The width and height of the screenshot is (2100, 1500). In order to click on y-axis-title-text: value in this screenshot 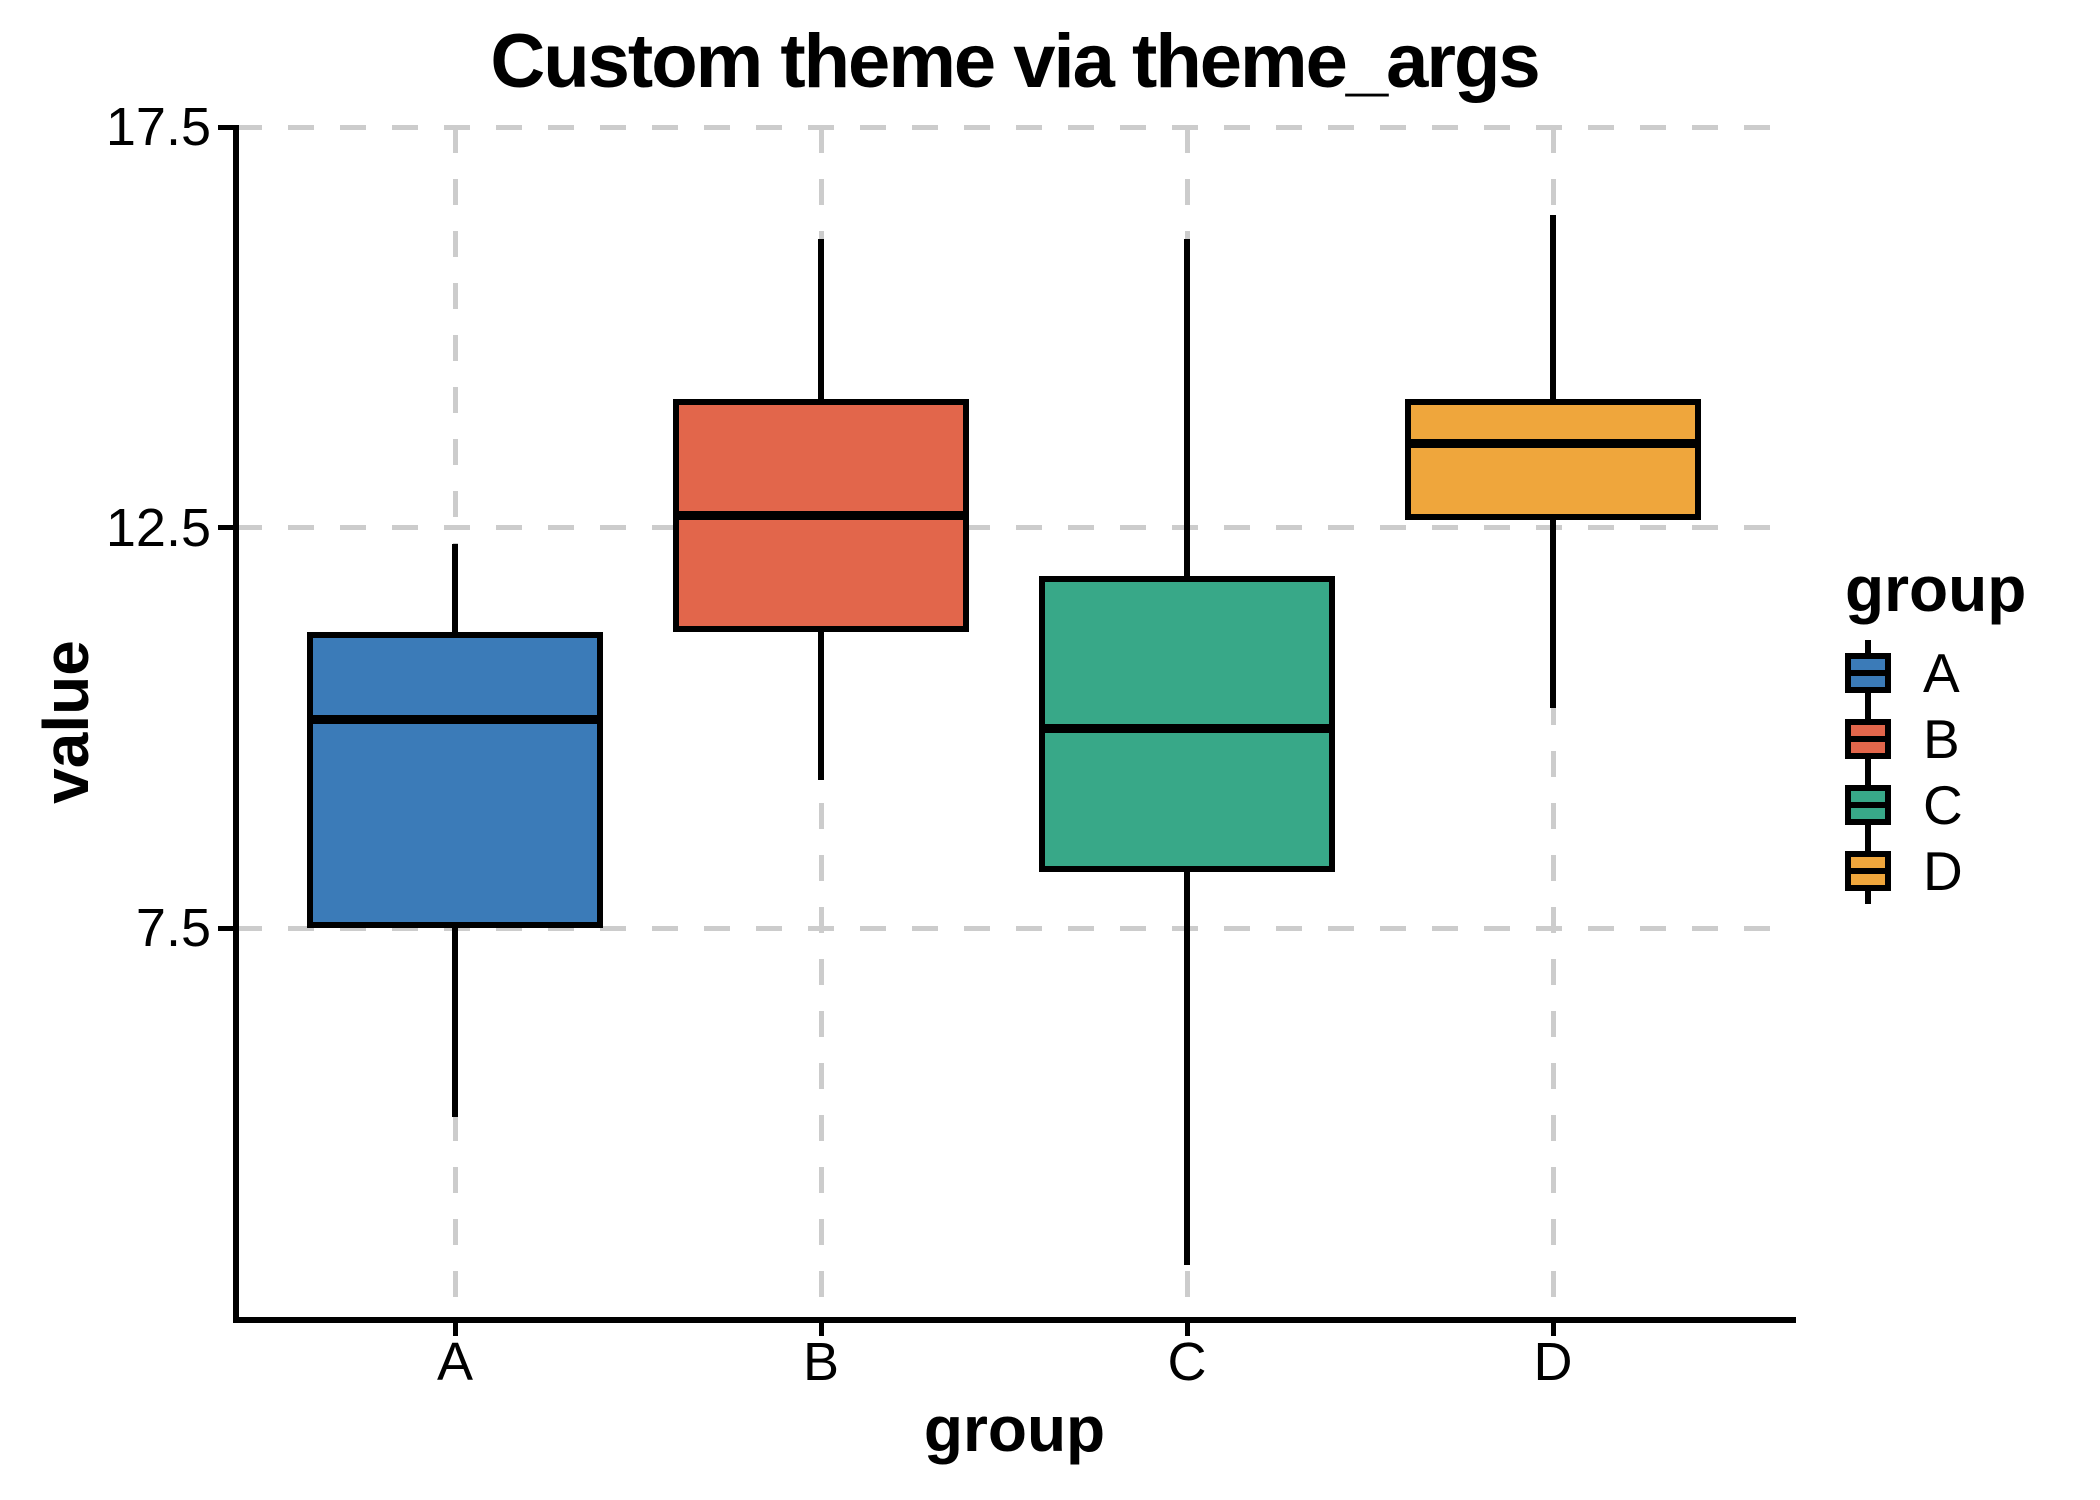, I will do `click(66, 722)`.